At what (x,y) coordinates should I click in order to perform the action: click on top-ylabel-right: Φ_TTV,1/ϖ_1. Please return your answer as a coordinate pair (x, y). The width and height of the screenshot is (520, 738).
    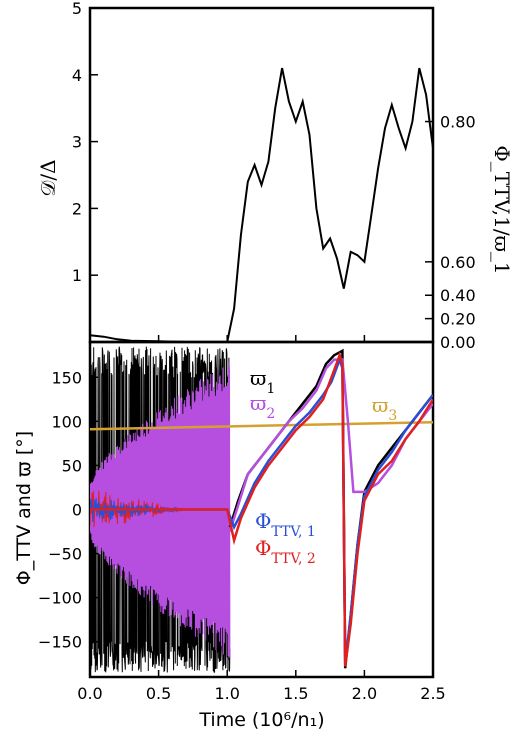
    Looking at the image, I should click on (502, 209).